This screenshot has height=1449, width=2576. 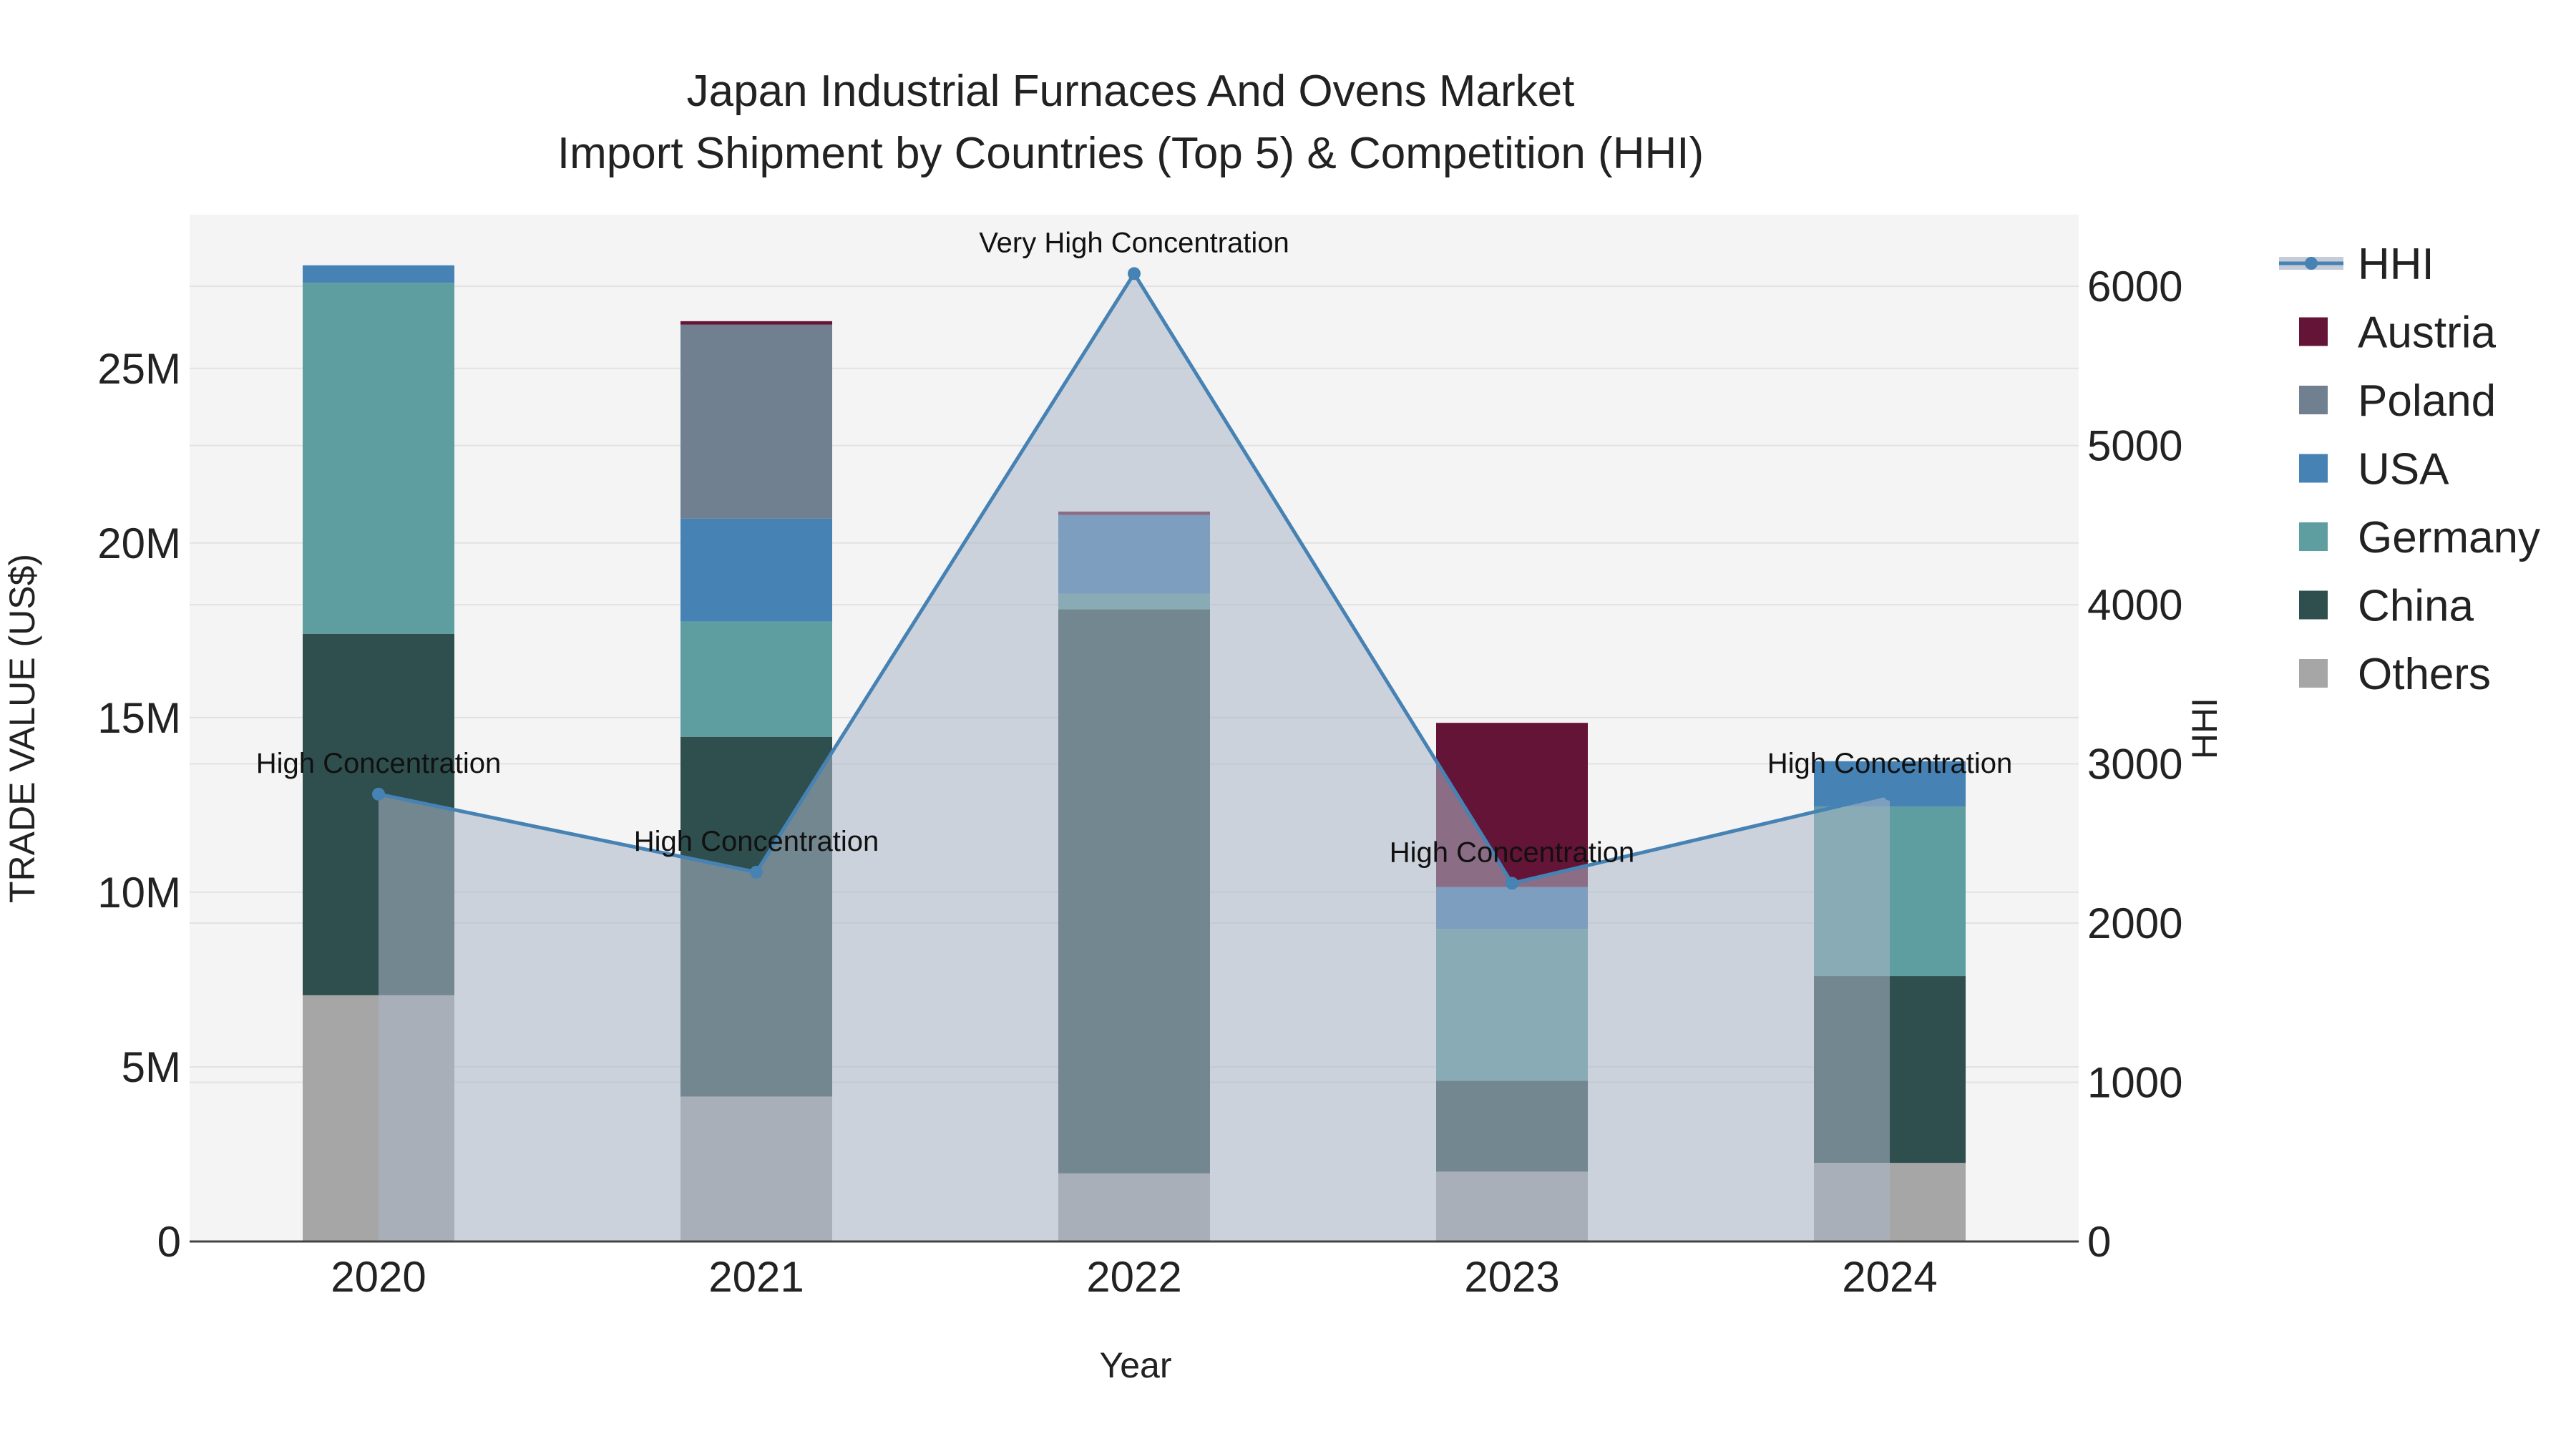 I want to click on hhi-label-2023: High Concentration, so click(x=1512, y=852).